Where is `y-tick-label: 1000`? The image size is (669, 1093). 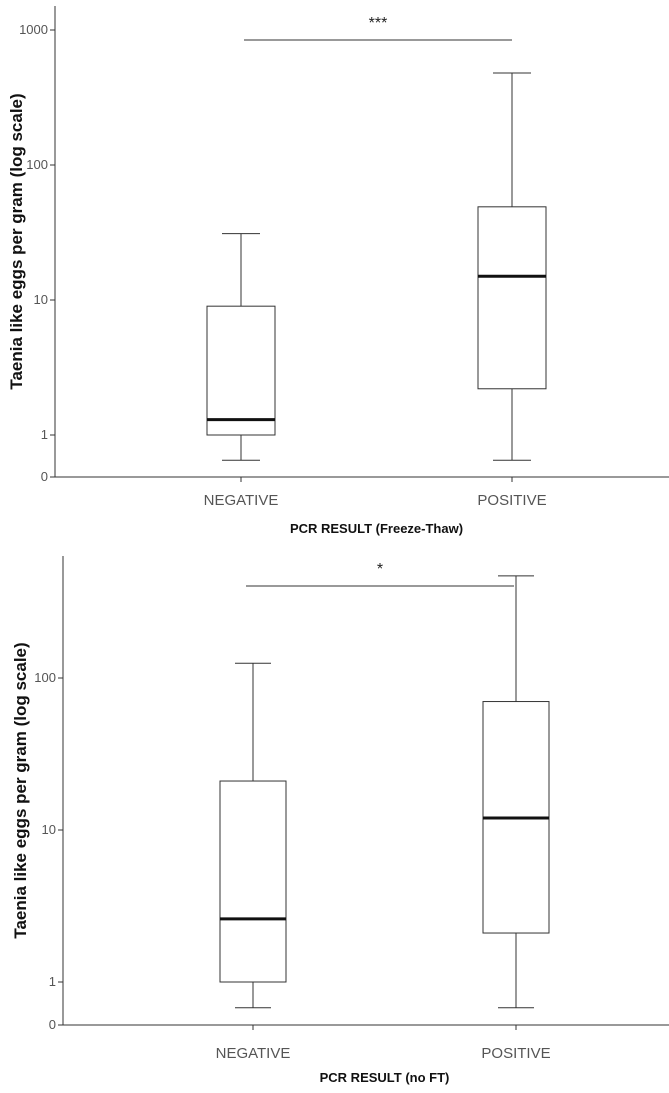
y-tick-label: 1000 is located at coordinates (33, 29).